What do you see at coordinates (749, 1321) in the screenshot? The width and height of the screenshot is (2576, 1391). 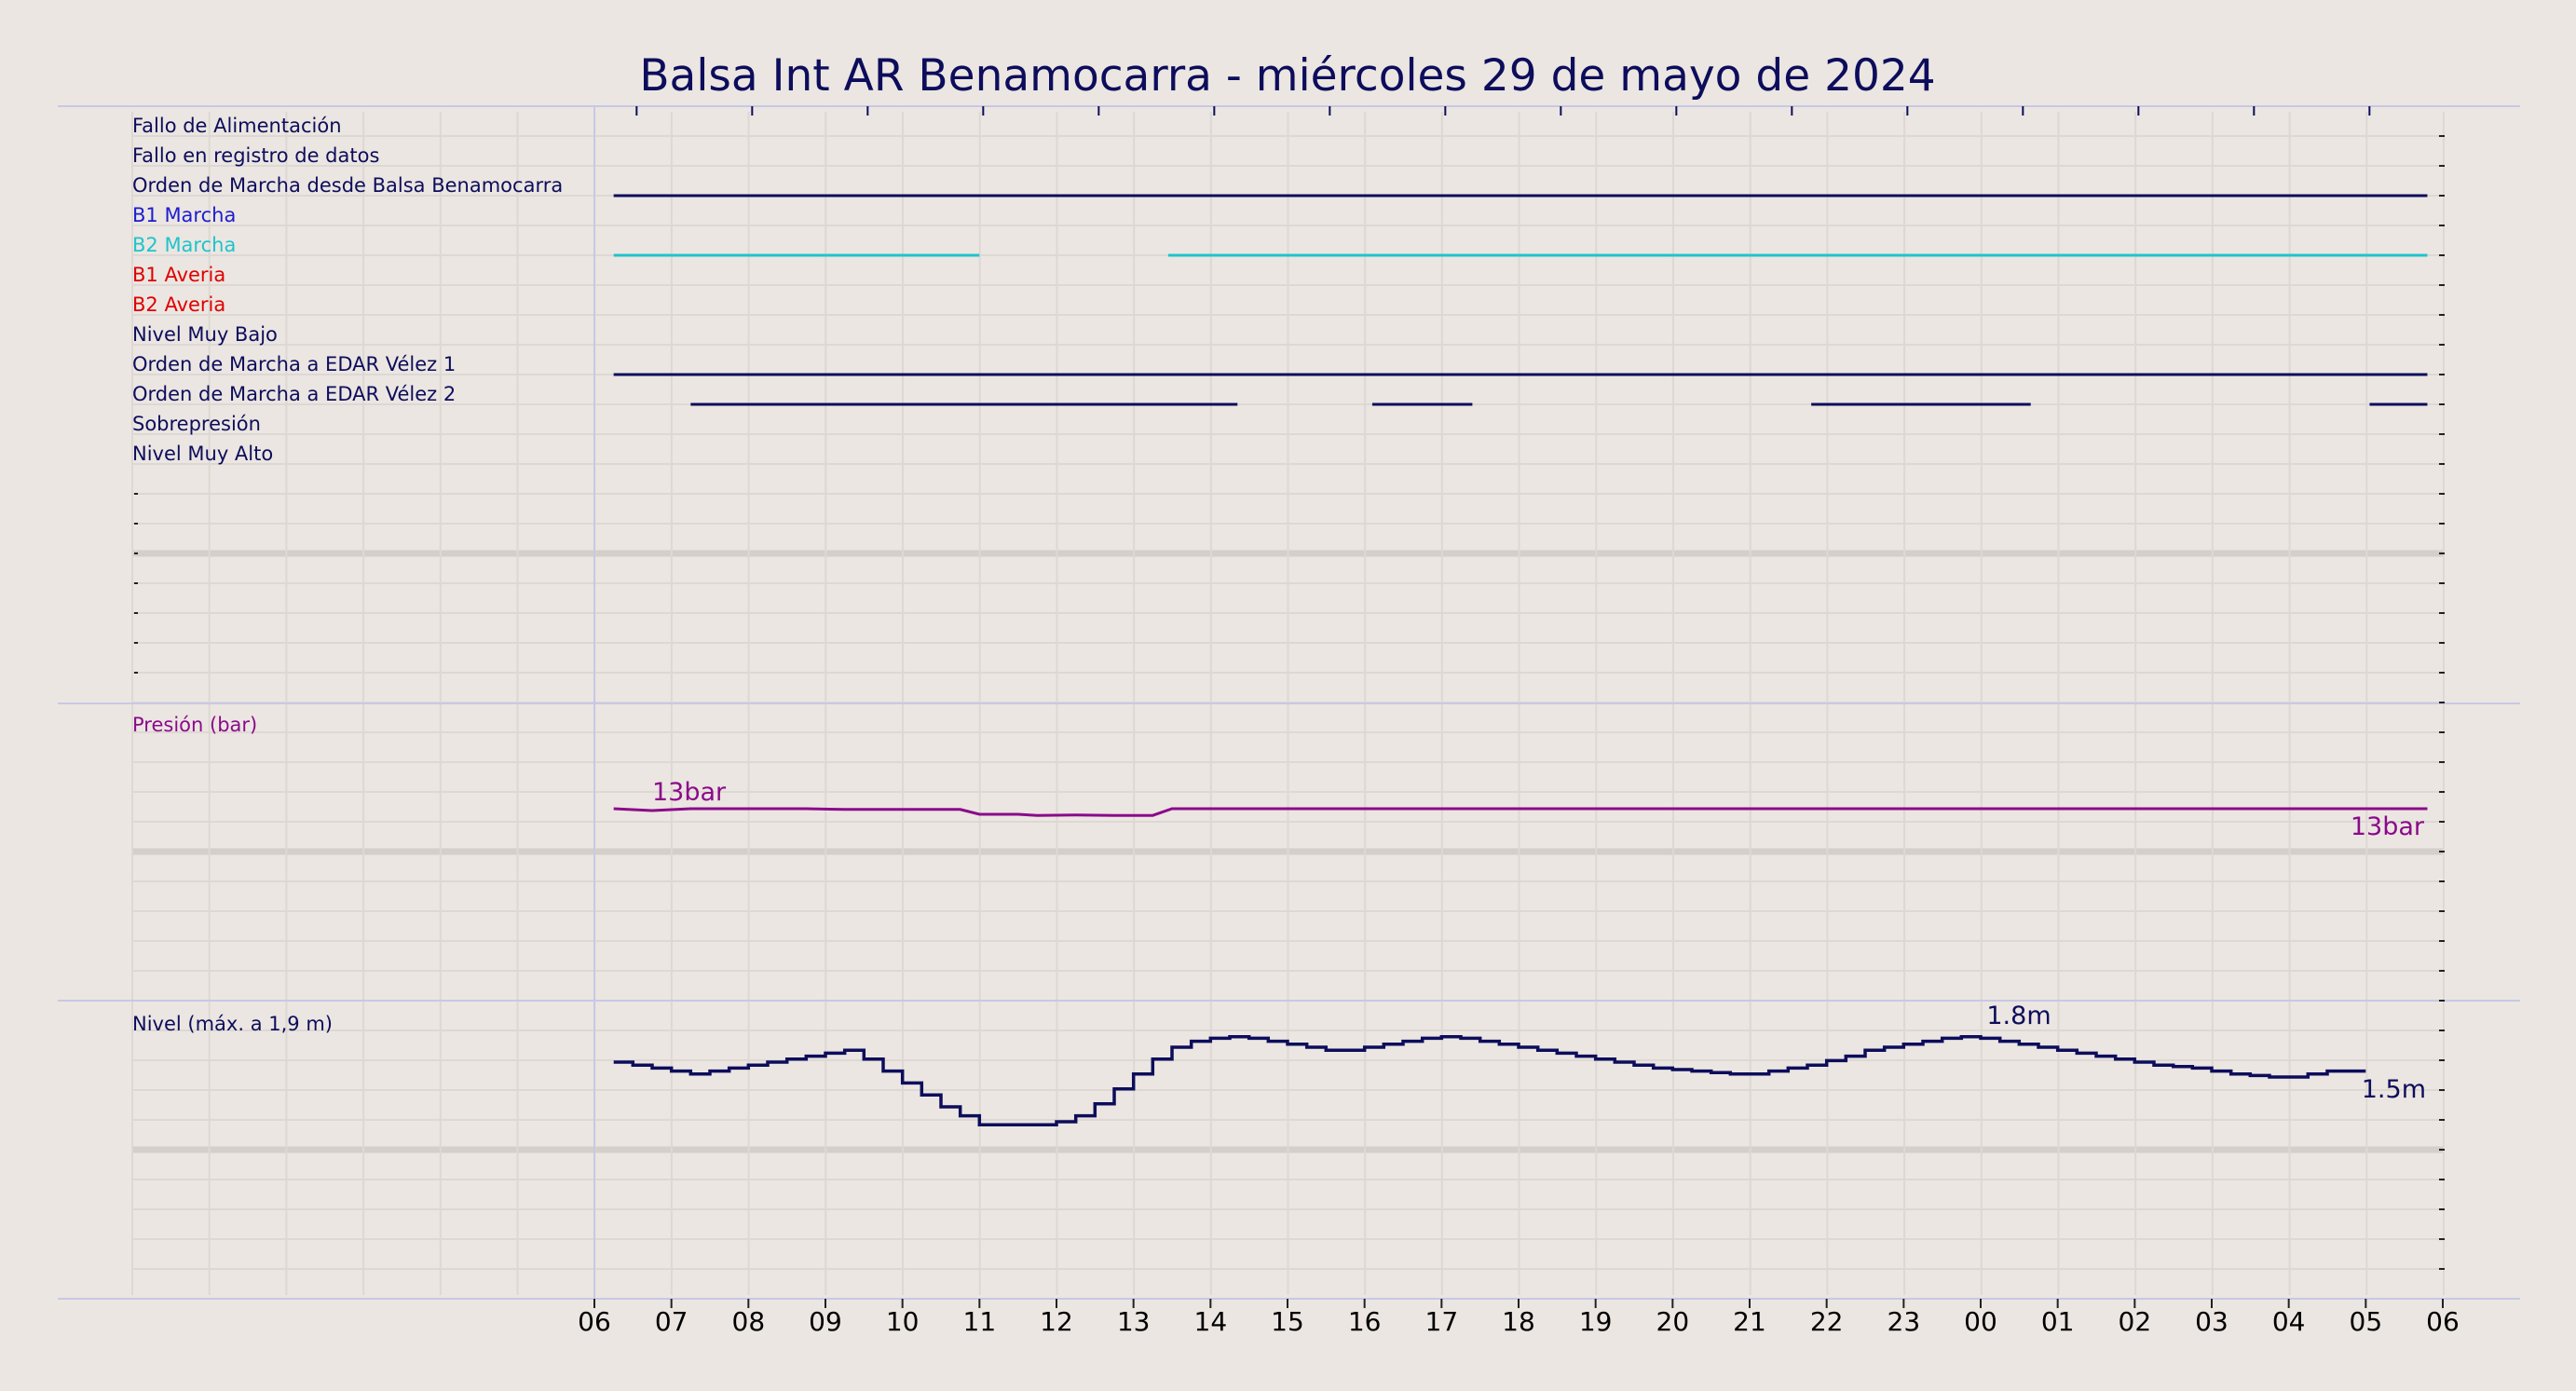 I see `x-tick-label: 08` at bounding box center [749, 1321].